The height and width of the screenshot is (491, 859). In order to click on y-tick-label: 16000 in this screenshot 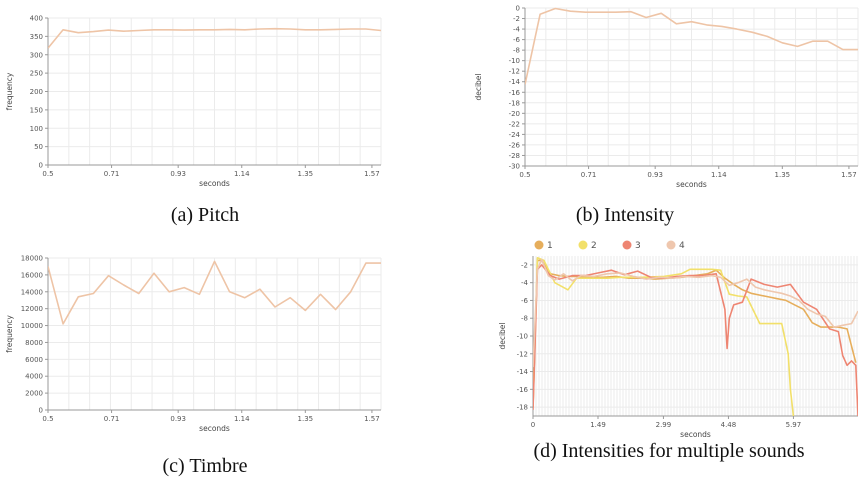, I will do `click(32, 275)`.